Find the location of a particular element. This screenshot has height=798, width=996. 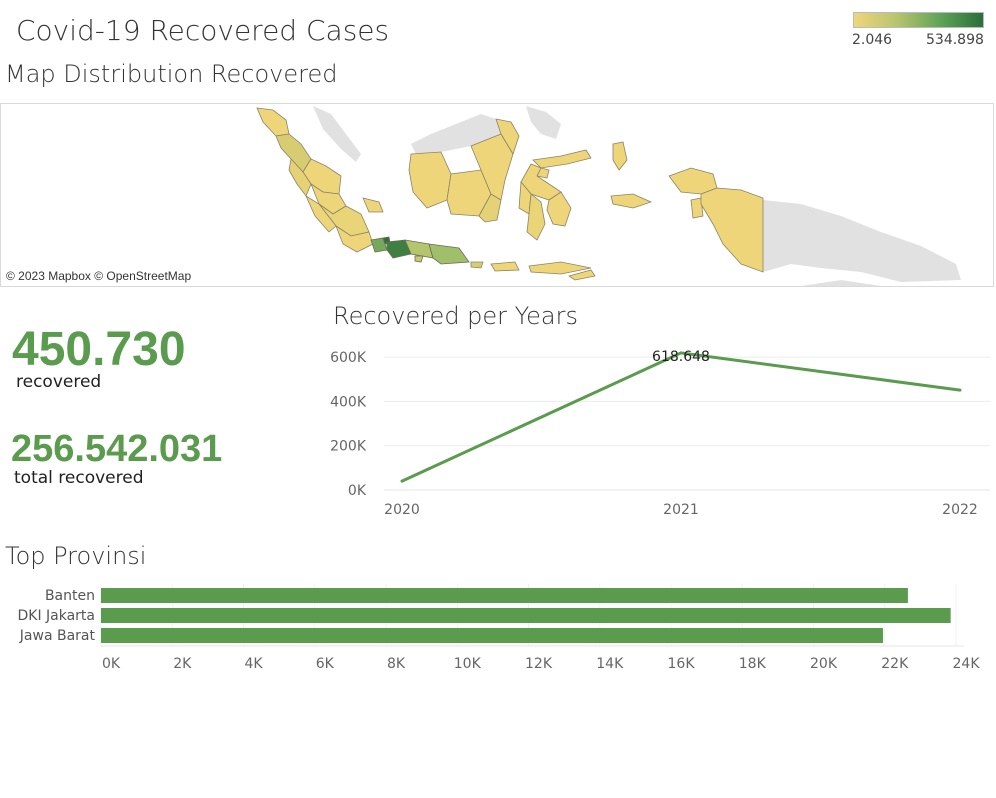

bar-chart-xtick-label: 16K is located at coordinates (682, 664).